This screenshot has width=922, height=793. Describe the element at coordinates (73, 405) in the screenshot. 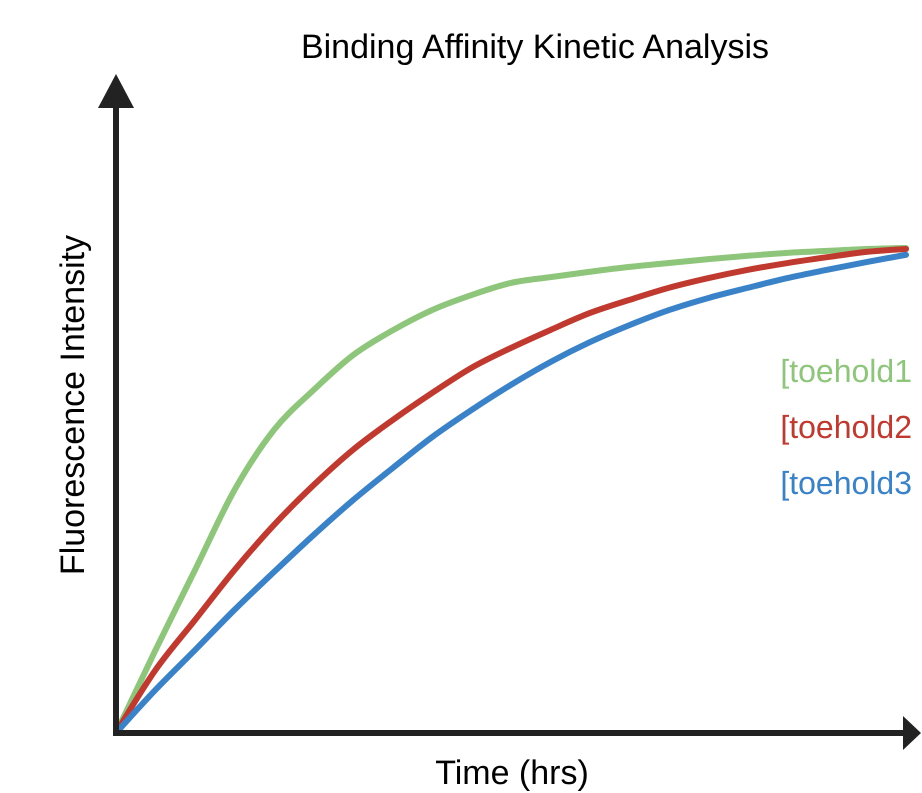

I see `y-axis-title: Fluorescence Intensity` at that location.